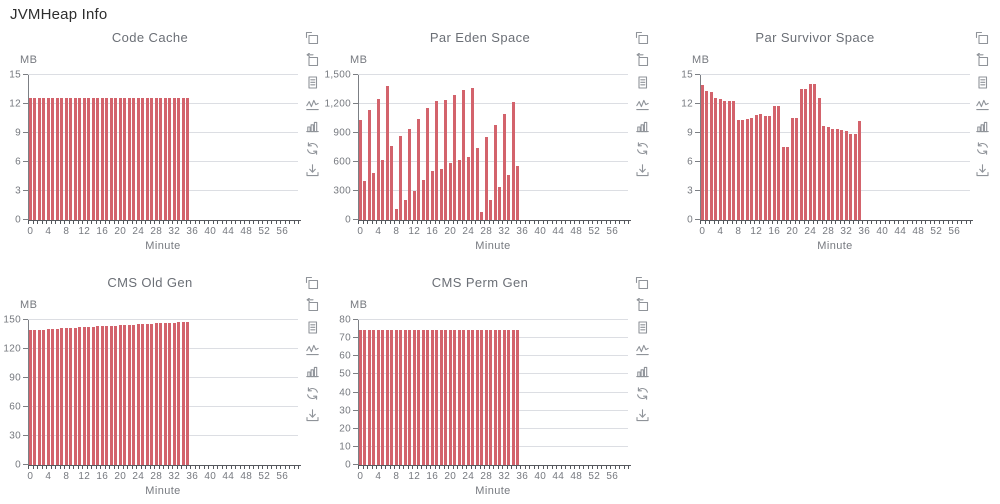  I want to click on x-tick-label: 16, so click(102, 231).